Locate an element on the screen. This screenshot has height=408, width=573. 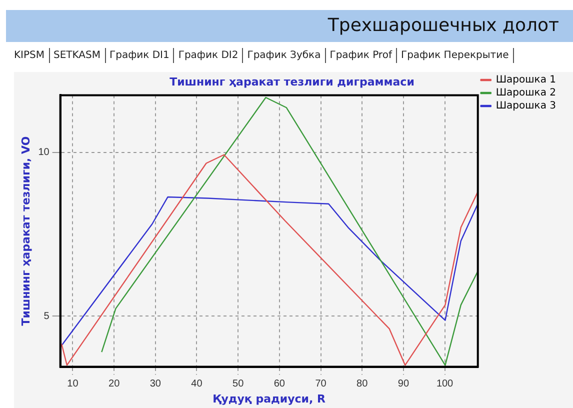
x-tick-label: 60 is located at coordinates (280, 384).